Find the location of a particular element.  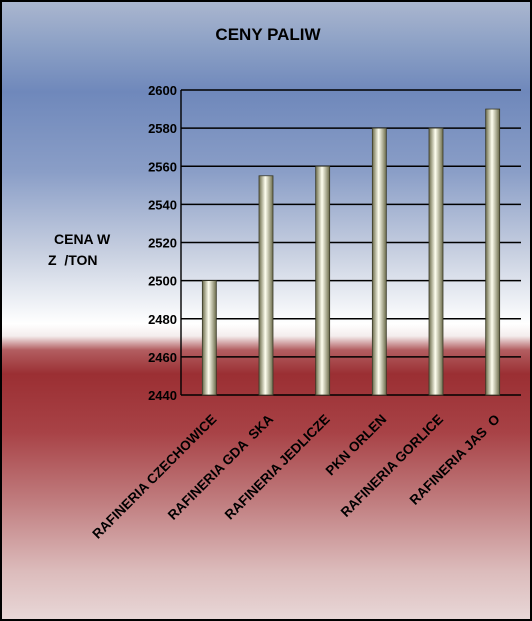

y-axis-label-line-2: Z /TON is located at coordinates (73, 260).